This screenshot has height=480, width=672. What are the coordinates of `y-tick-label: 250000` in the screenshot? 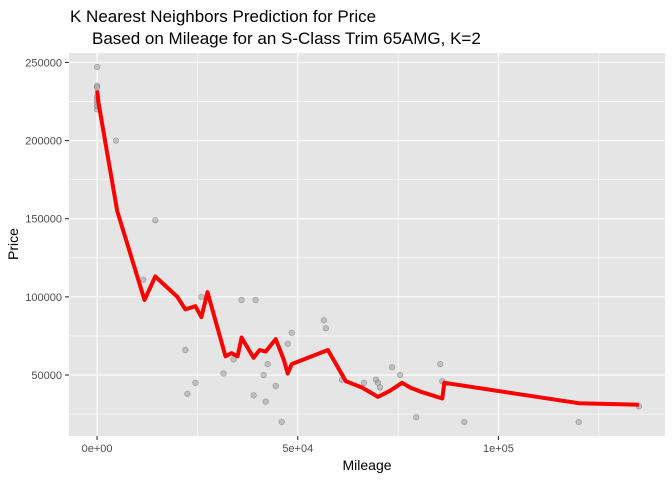 It's located at (43, 63).